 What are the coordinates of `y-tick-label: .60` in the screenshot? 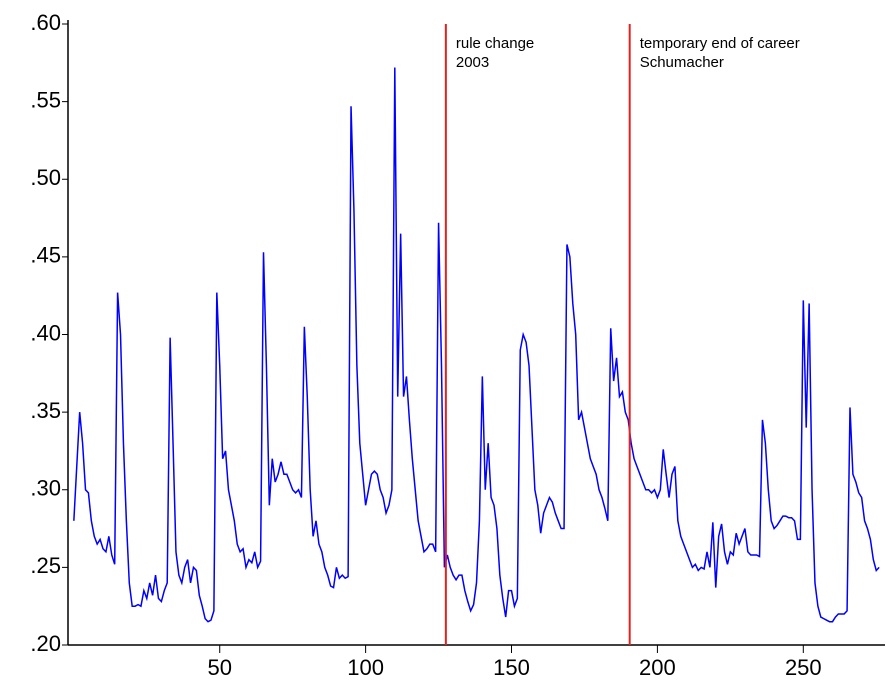 It's located at (45, 22).